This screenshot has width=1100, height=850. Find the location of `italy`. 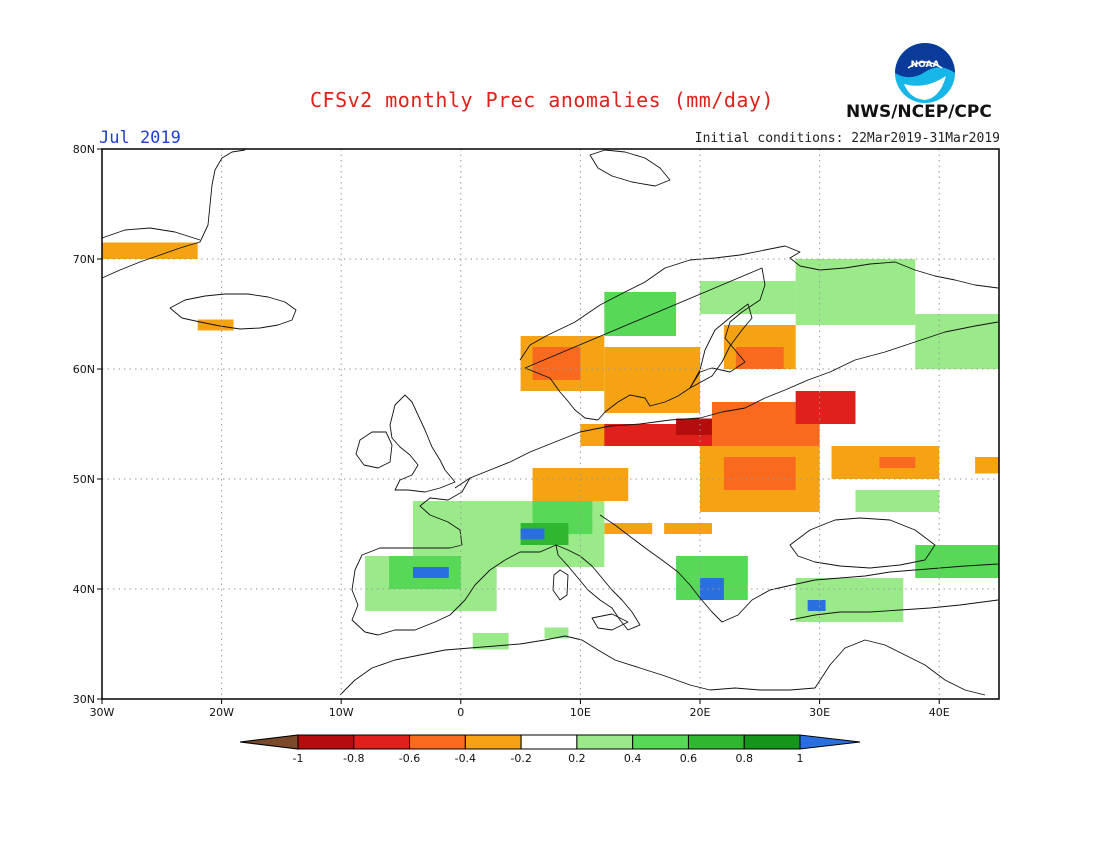

italy is located at coordinates (598, 587).